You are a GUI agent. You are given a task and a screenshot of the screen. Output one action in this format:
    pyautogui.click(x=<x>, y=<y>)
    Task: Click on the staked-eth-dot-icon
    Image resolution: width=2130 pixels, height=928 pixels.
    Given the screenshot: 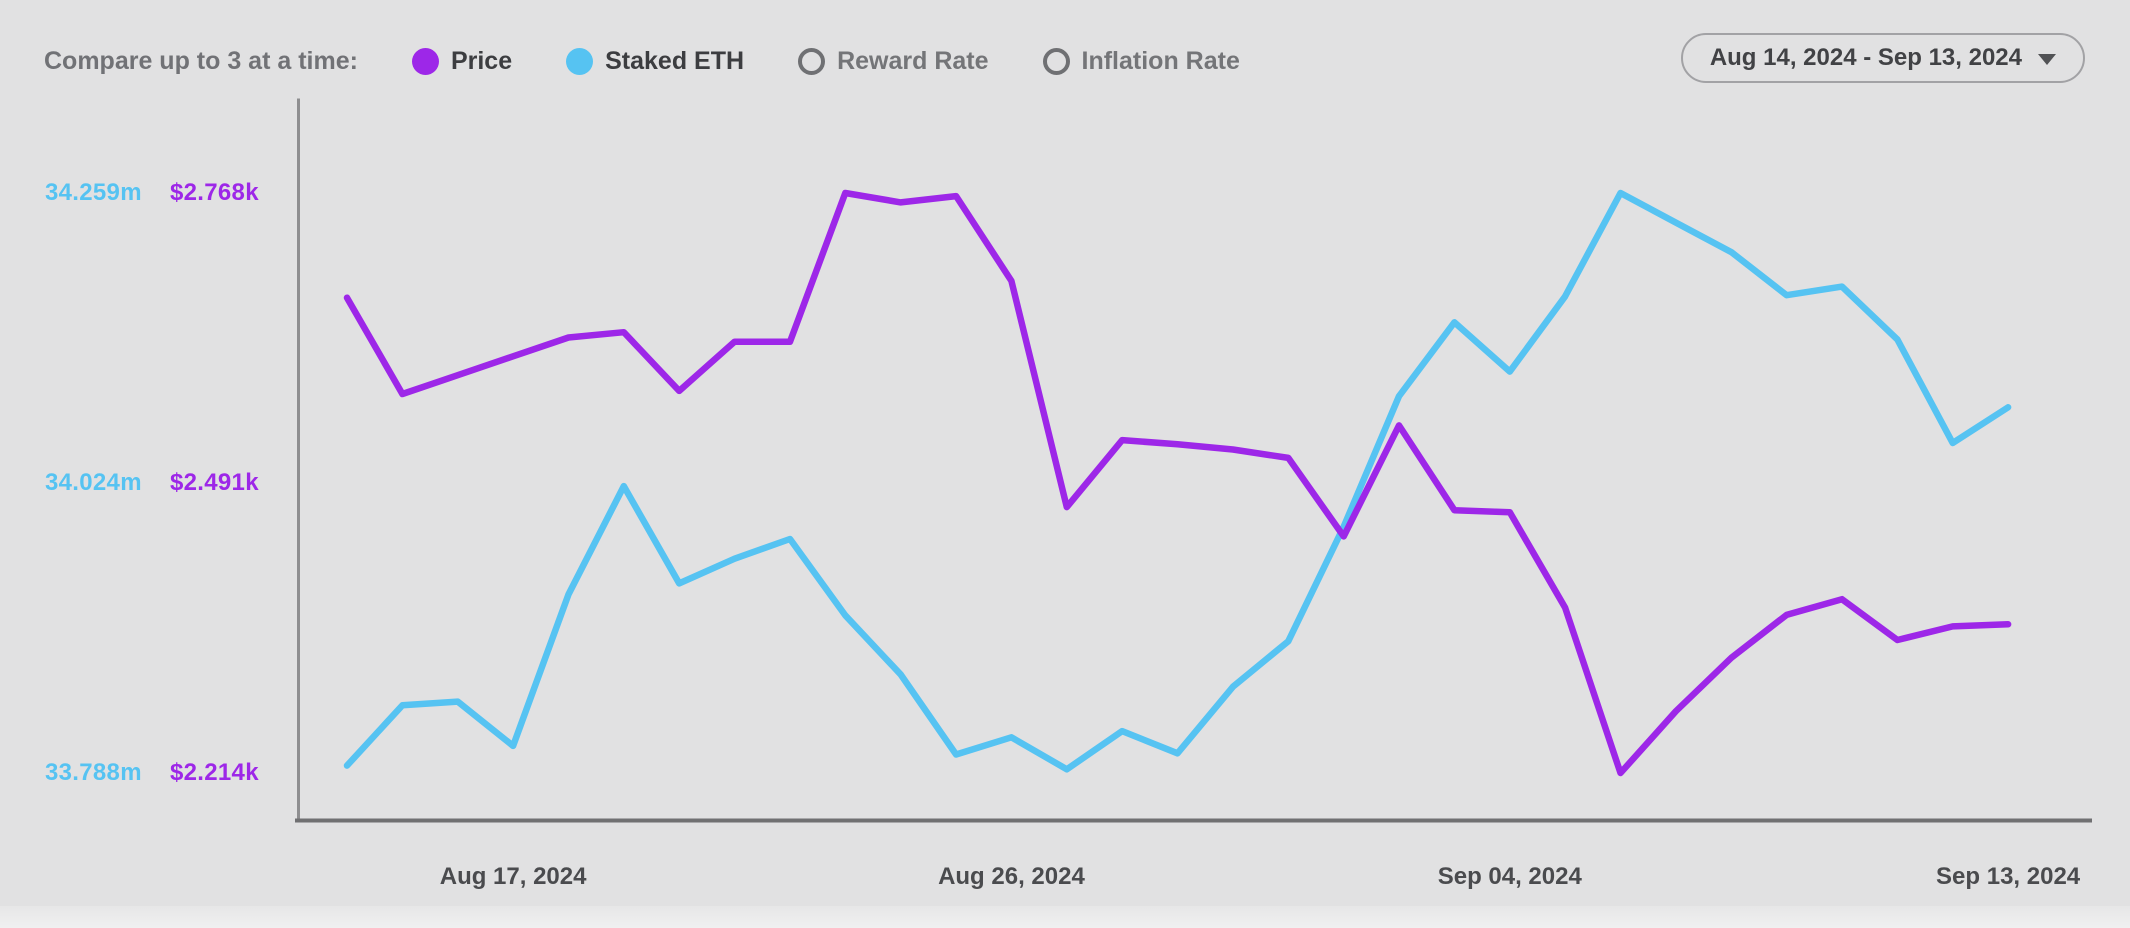 What is the action you would take?
    pyautogui.click(x=580, y=61)
    